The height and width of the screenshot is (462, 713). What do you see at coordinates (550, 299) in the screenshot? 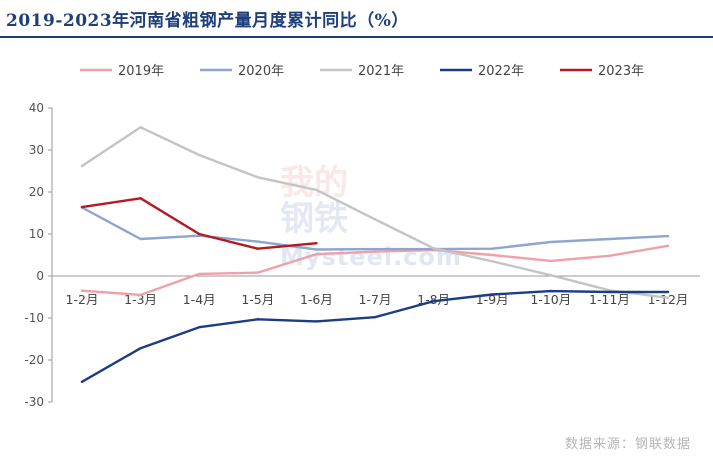
I see `x-tick-label: 1-10月` at bounding box center [550, 299].